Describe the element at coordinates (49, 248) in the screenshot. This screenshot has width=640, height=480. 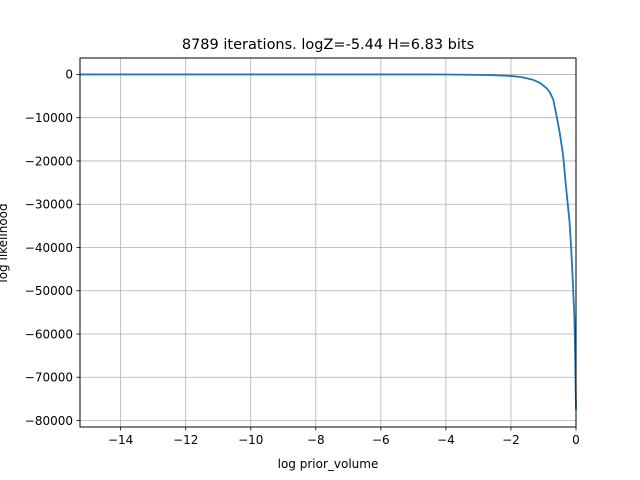
I see `y-tick-label: −40000` at that location.